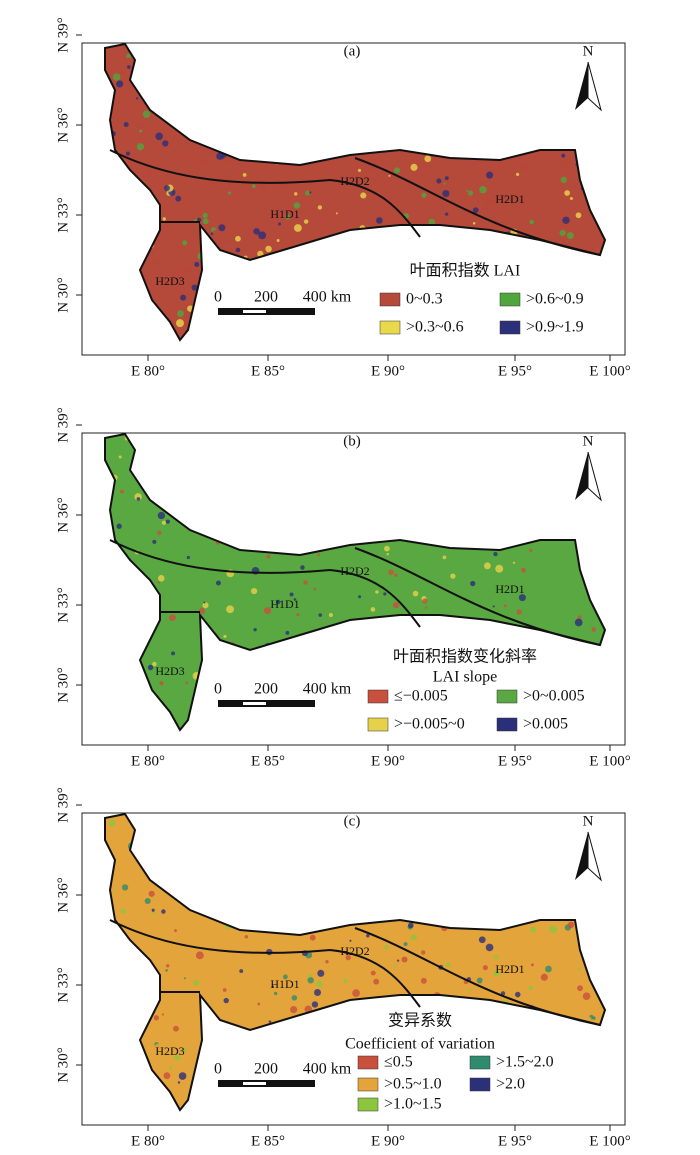 The height and width of the screenshot is (1155, 700). Describe the element at coordinates (268, 1141) in the screenshot. I see `lon-label: E 85°` at that location.